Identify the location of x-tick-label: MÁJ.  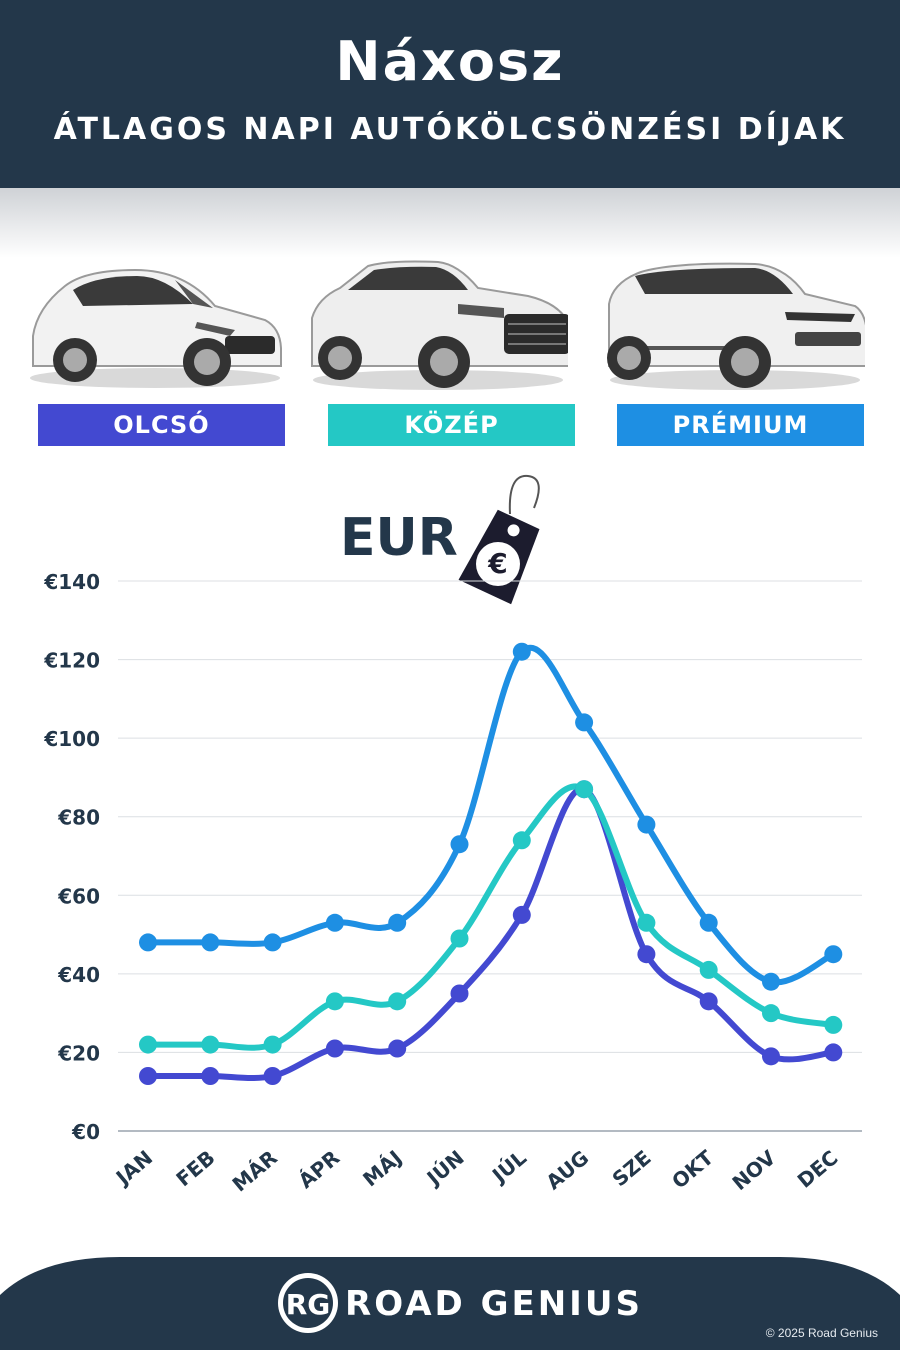
(382, 1168).